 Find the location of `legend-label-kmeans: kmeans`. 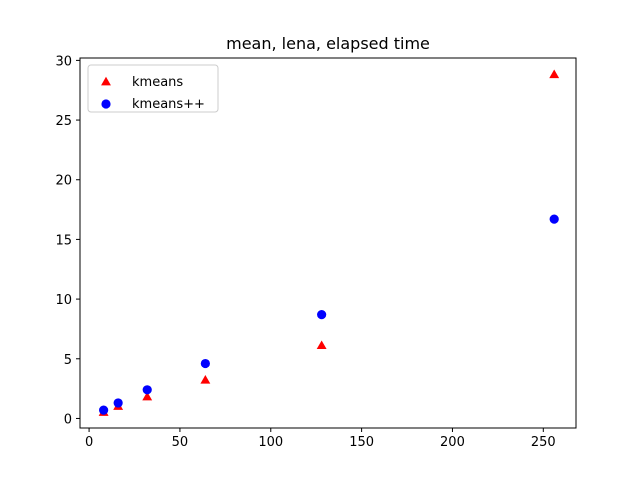

legend-label-kmeans: kmeans is located at coordinates (157, 82).